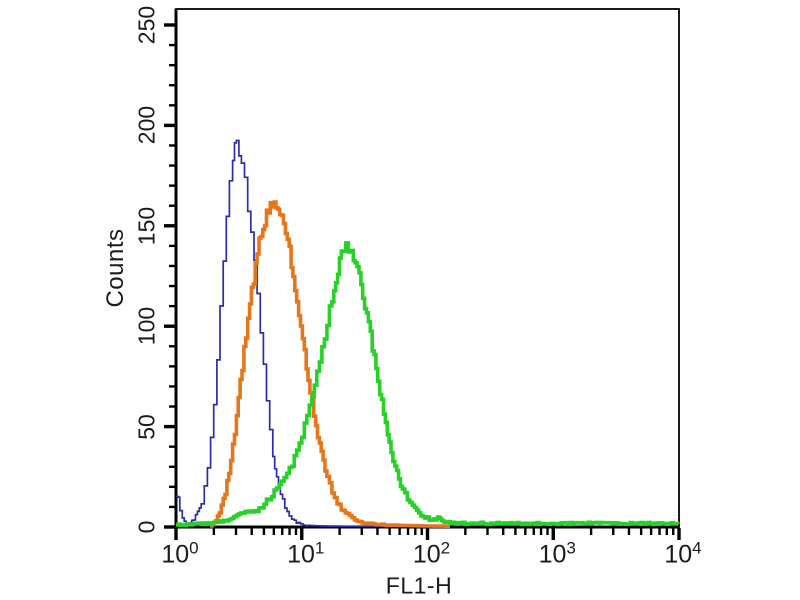  I want to click on y-tick-label: 250, so click(146, 25).